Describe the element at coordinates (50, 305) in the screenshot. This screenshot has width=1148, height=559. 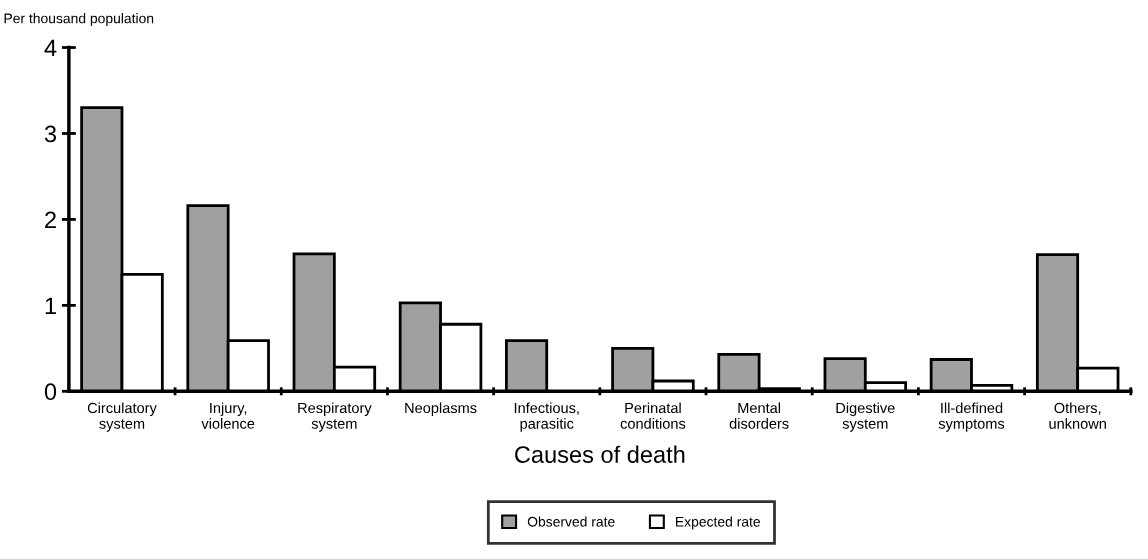
I see `y-tick-label: 1` at that location.